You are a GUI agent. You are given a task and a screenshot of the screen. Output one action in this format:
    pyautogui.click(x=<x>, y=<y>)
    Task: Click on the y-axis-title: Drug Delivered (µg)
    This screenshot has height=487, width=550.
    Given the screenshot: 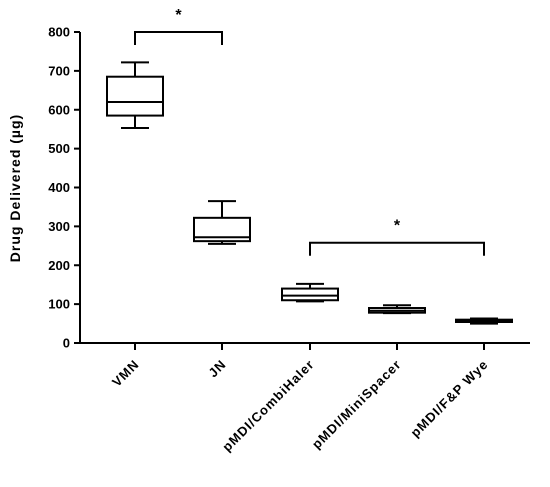 What is the action you would take?
    pyautogui.click(x=15, y=188)
    